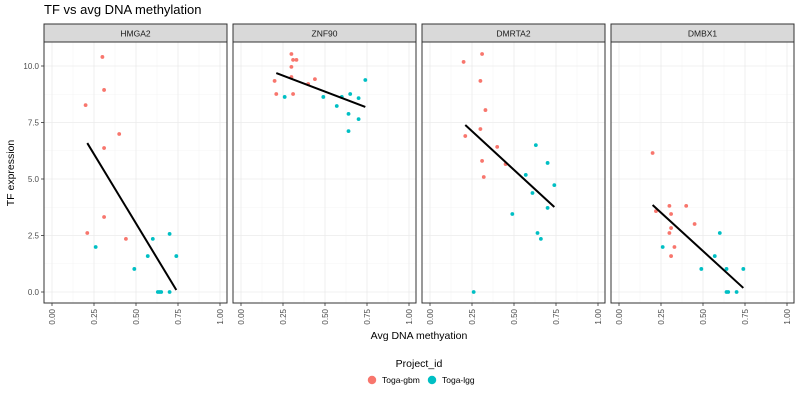  I want to click on legend-title: Project_id, so click(419, 364).